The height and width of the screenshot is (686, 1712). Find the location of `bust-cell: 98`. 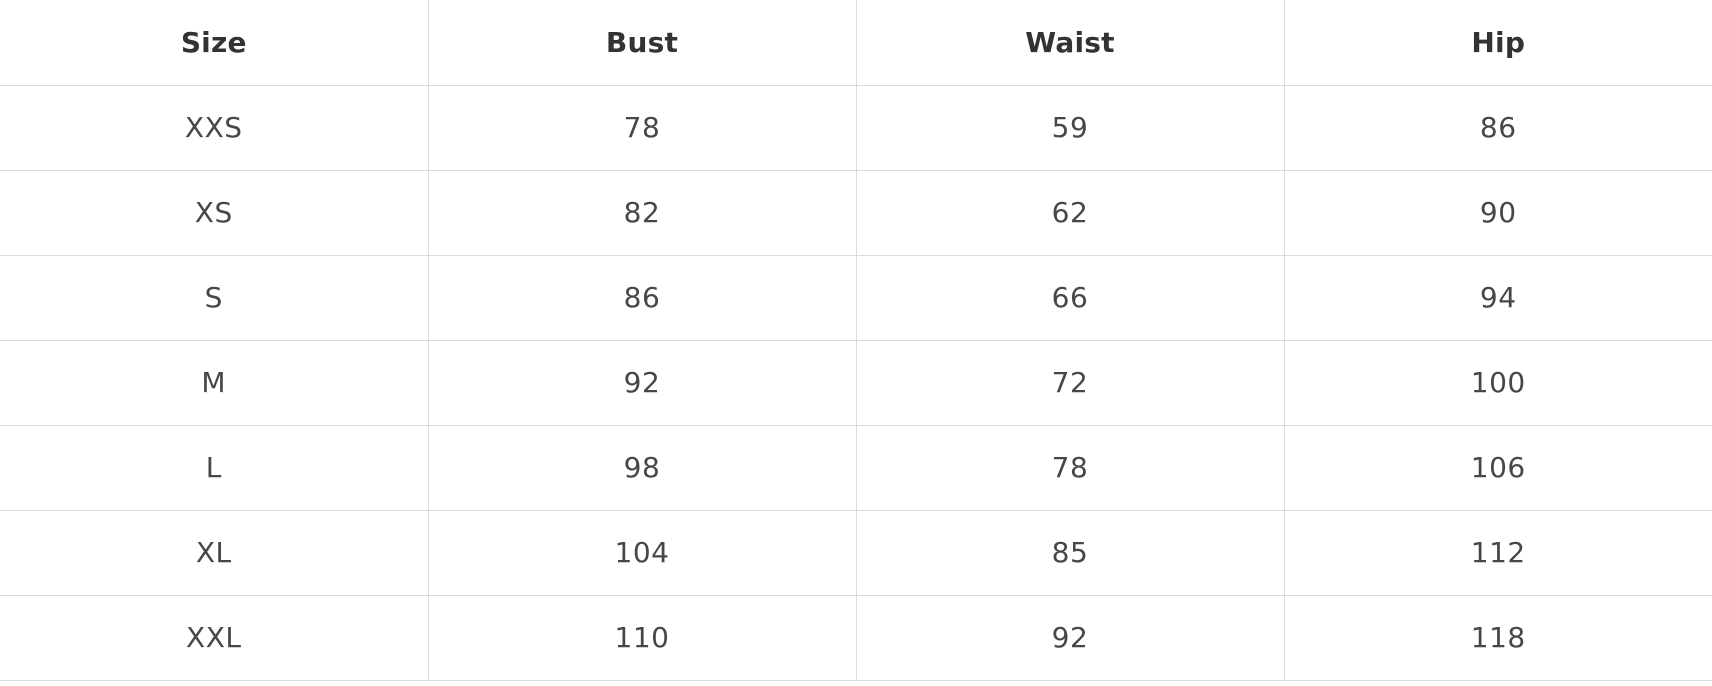

bust-cell: 98 is located at coordinates (642, 468).